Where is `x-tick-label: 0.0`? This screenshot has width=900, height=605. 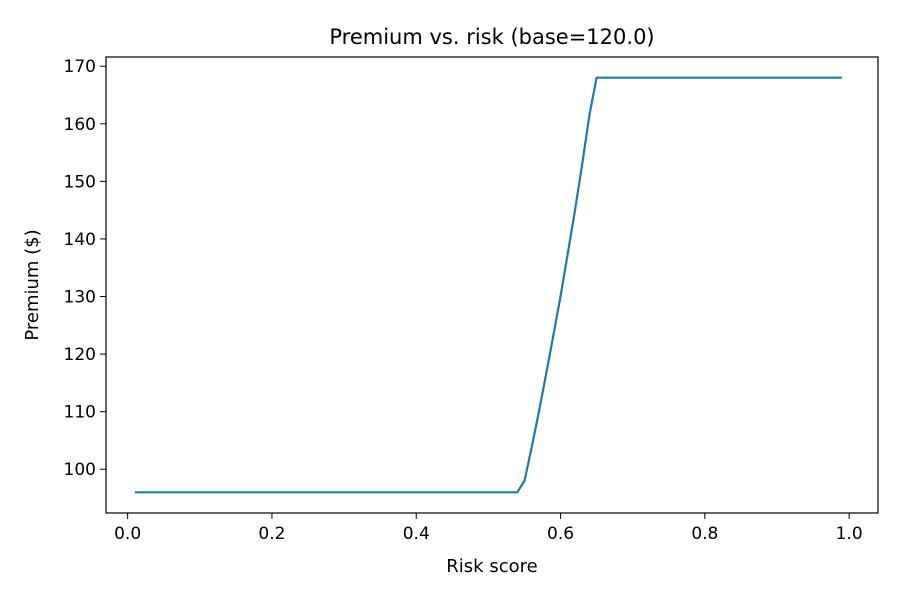 x-tick-label: 0.0 is located at coordinates (127, 534).